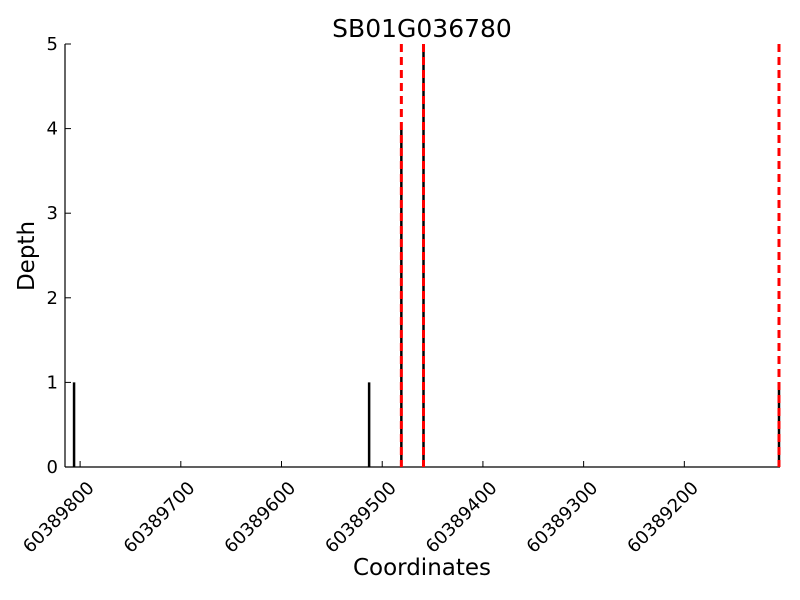 This screenshot has height=600, width=800. Describe the element at coordinates (422, 28) in the screenshot. I see `chart-title: SB01G036780` at that location.